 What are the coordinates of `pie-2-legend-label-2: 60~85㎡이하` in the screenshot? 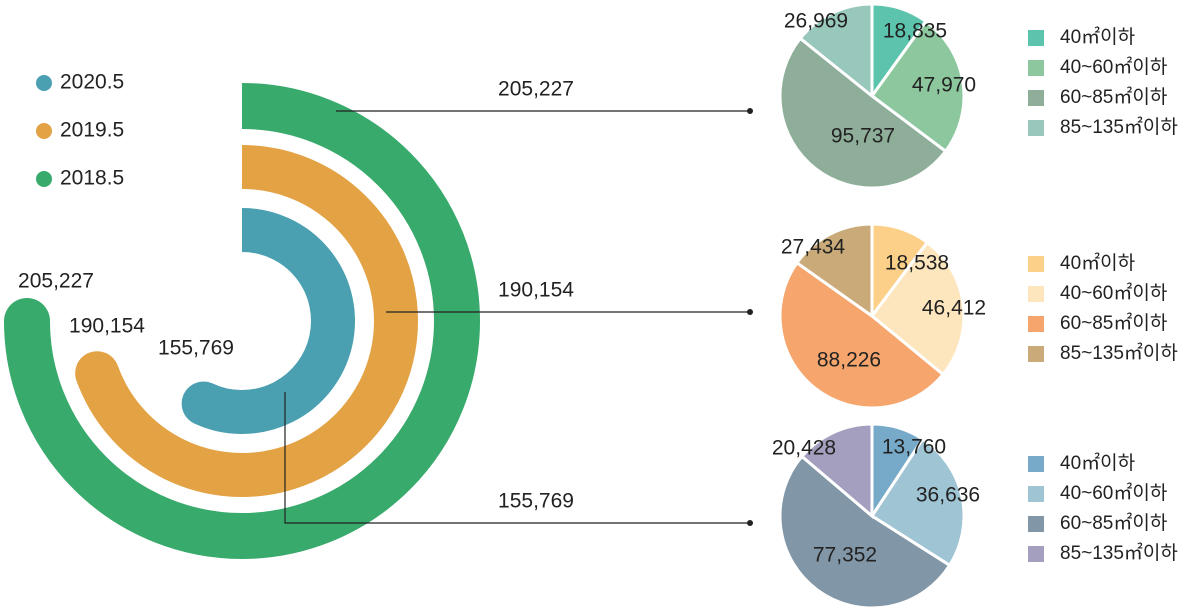 It's located at (1113, 522).